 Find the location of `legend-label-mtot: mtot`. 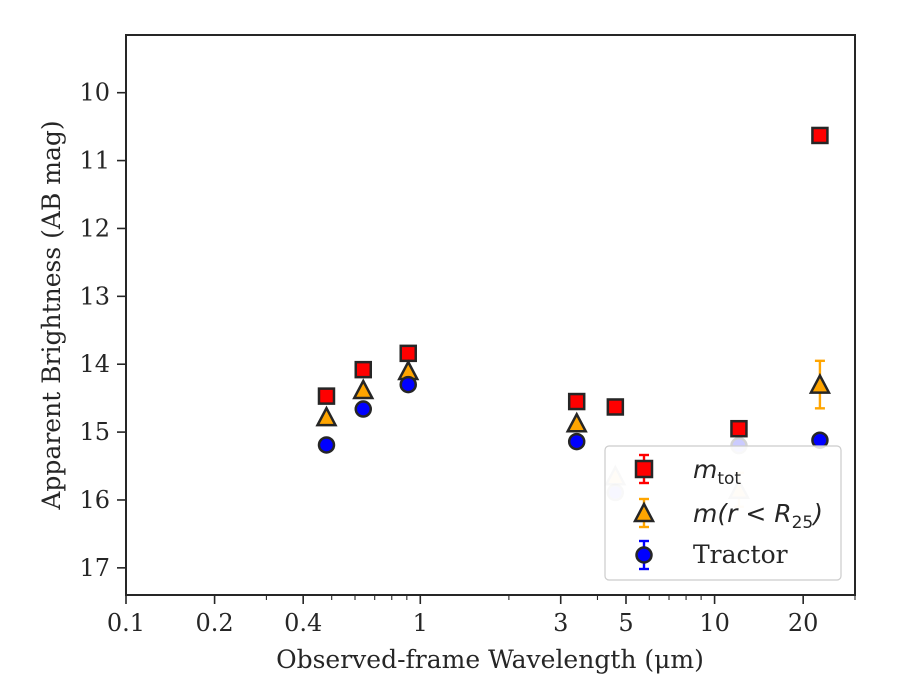

legend-label-mtot: mtot is located at coordinates (717, 472).